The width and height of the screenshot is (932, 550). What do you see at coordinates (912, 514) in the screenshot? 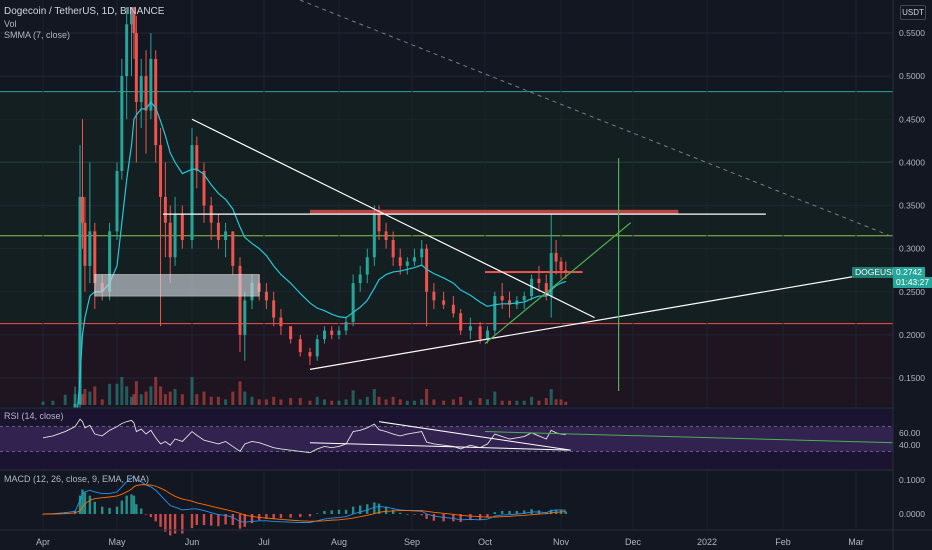
I see `macd-tick-label: 0.0000` at bounding box center [912, 514].